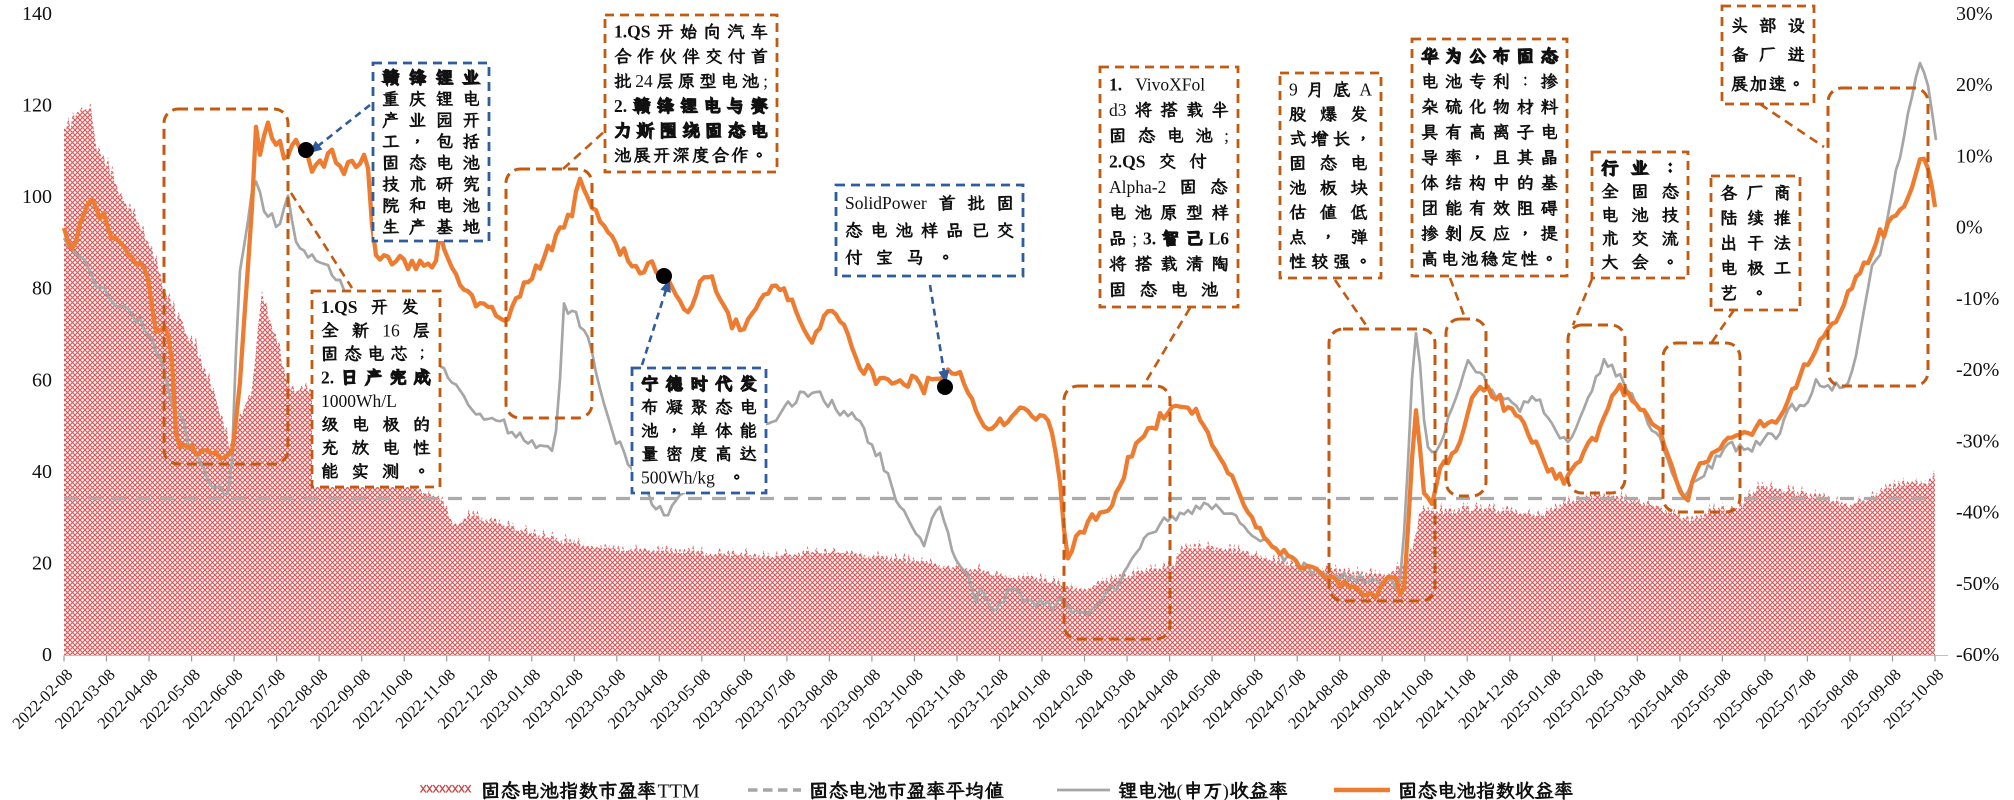 The height and width of the screenshot is (800, 2014). I want to click on svg-text: 60, so click(42, 380).